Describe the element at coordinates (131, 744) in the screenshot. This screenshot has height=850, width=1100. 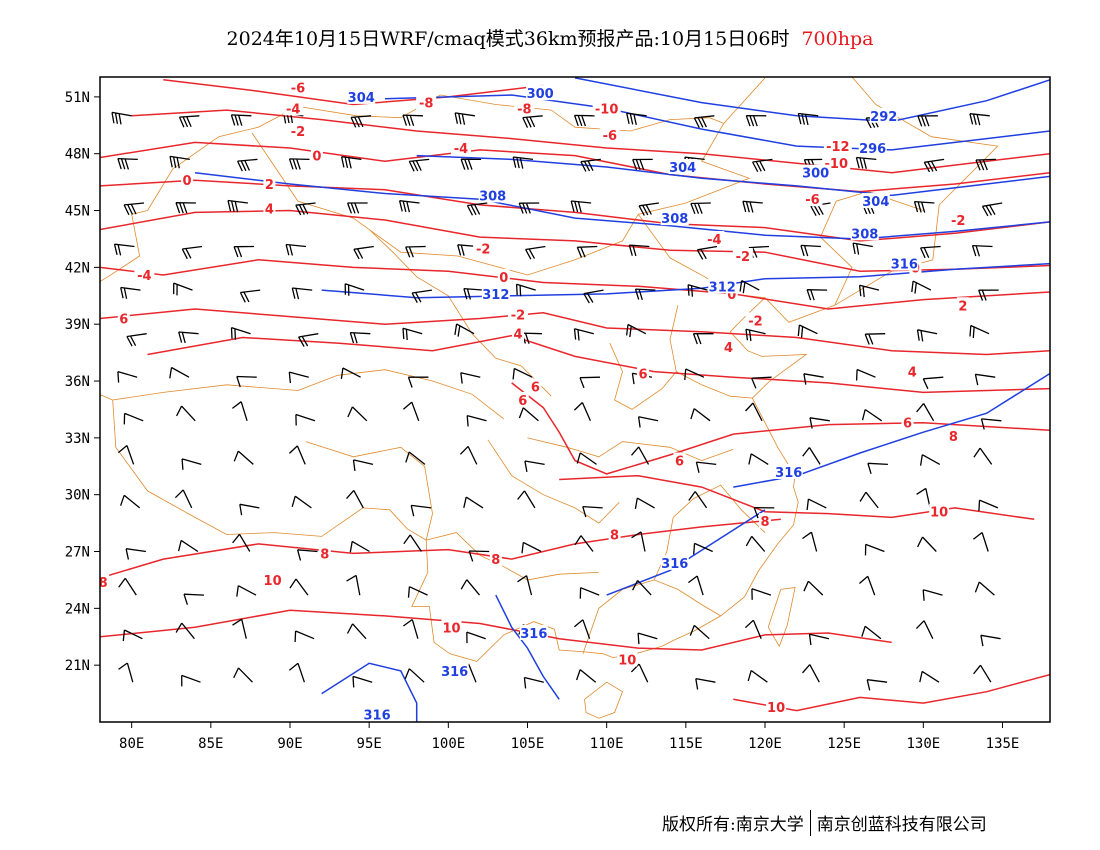
I see `lon-tick-label: 80E` at that location.